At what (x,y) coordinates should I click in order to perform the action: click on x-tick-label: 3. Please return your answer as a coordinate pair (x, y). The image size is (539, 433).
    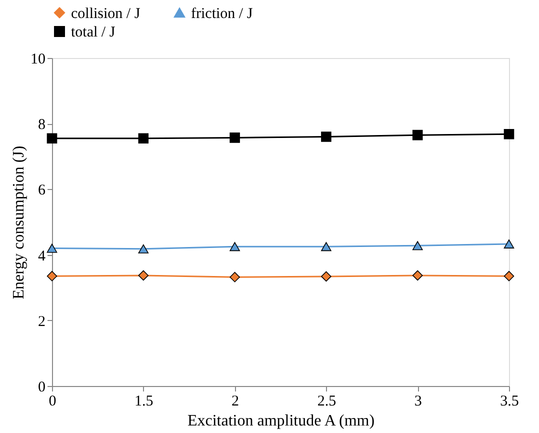
    Looking at the image, I should click on (418, 402).